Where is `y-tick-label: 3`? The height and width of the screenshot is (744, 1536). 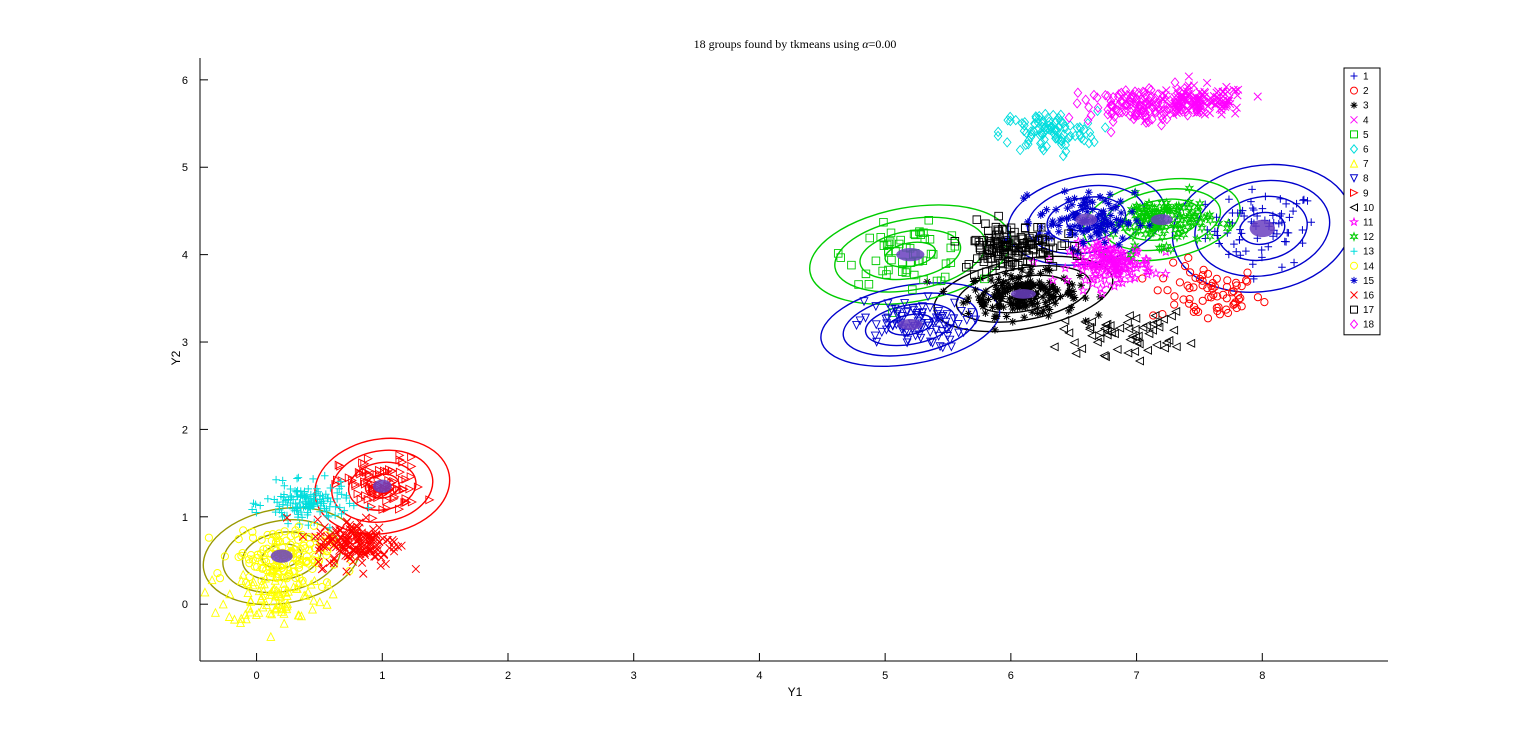 y-tick-label: 3 is located at coordinates (185, 343).